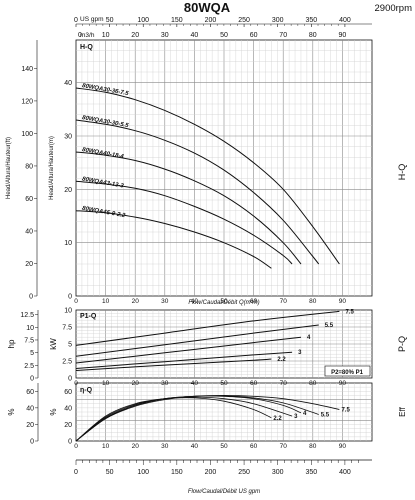 Image resolution: width=415 pixels, height=500 pixels. I want to click on flow-label-usgpm: Flow/Caudal/Débit US gpm, so click(224, 492).